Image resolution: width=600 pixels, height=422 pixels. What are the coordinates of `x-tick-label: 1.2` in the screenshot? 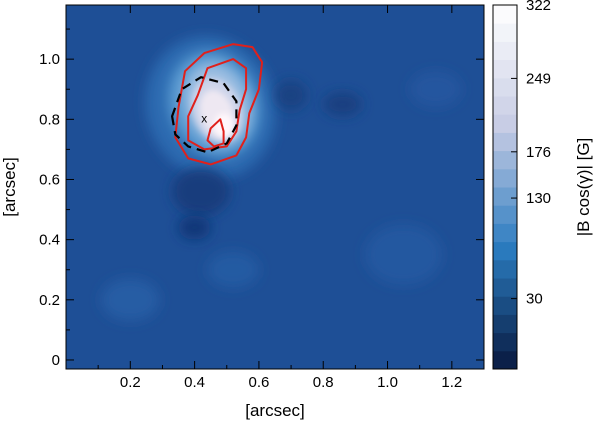 It's located at (451, 382).